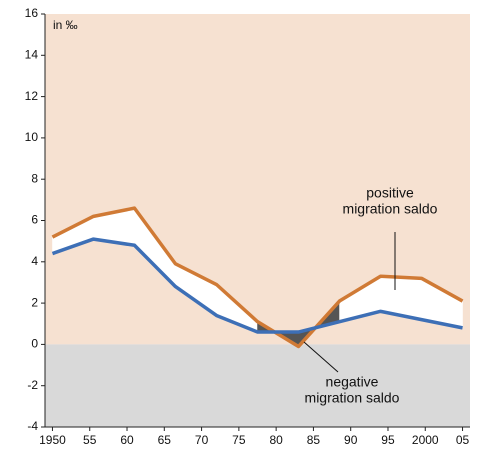 This screenshot has height=465, width=484. Describe the element at coordinates (34, 261) in the screenshot. I see `y-tick-label: 4` at that location.